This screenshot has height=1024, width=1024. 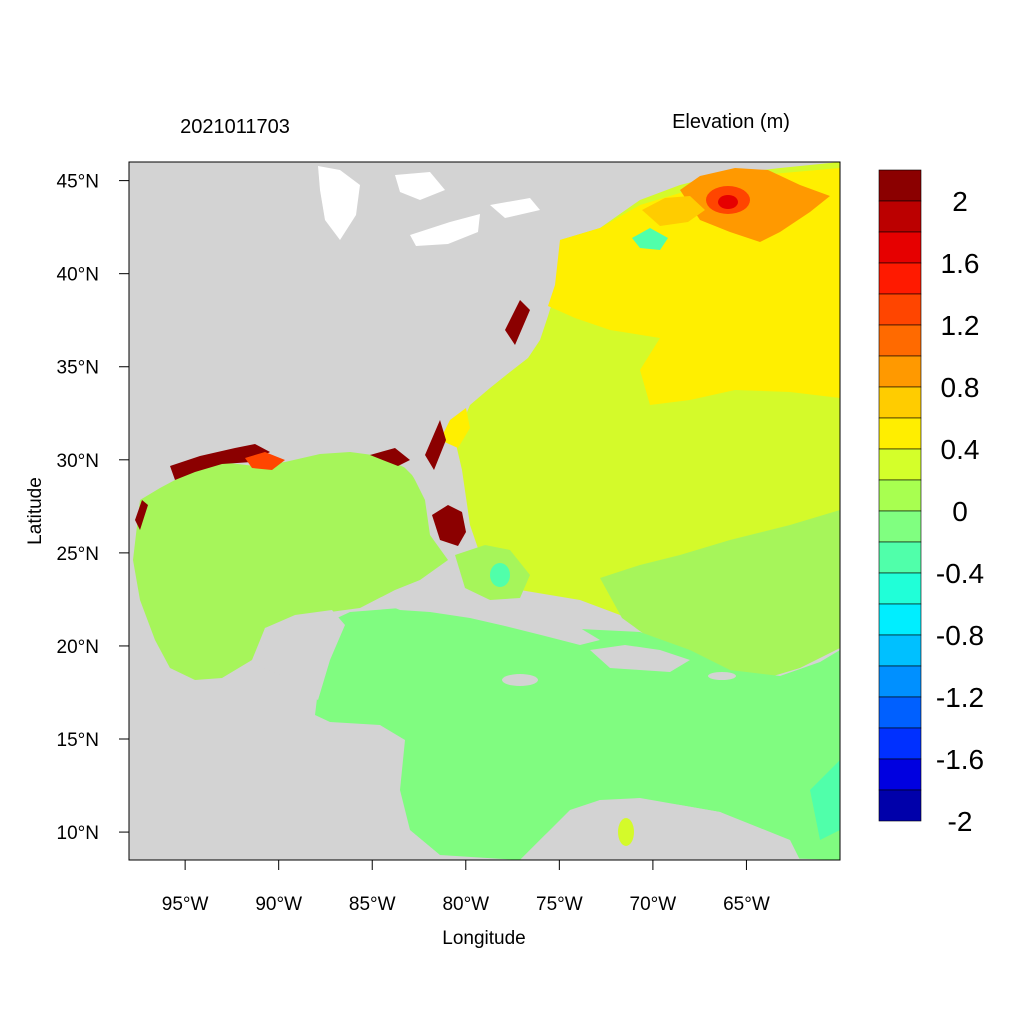 What do you see at coordinates (78, 461) in the screenshot?
I see `y-tick-label: 30°N` at bounding box center [78, 461].